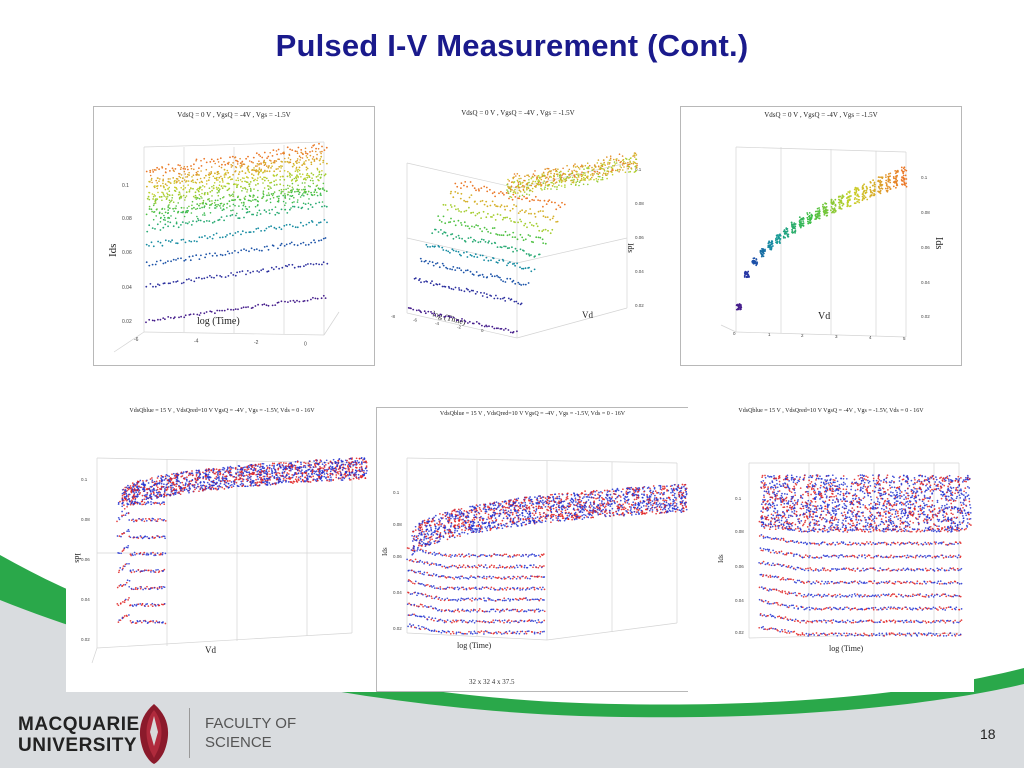 This screenshot has height=768, width=1024. What do you see at coordinates (802, 335) in the screenshot?
I see `tick-label: 2` at bounding box center [802, 335].